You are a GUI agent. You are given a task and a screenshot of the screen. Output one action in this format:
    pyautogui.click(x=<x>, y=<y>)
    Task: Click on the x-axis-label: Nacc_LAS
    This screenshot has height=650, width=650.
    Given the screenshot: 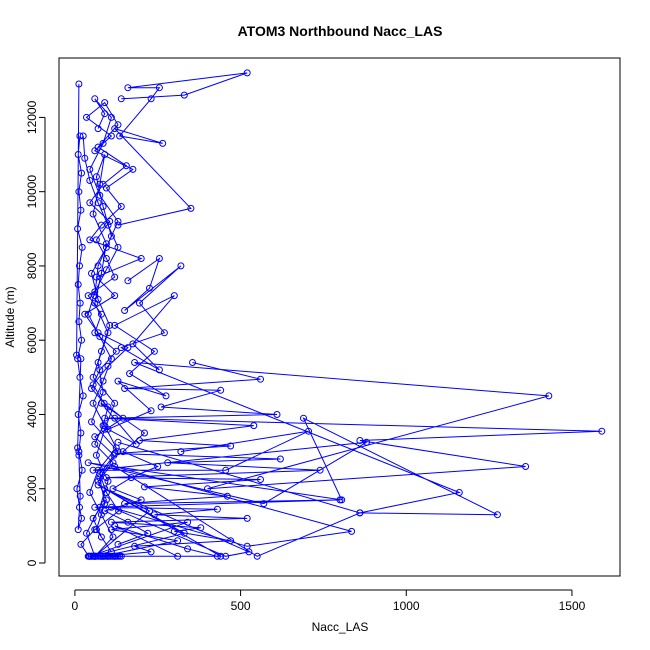 What is the action you would take?
    pyautogui.click(x=340, y=627)
    